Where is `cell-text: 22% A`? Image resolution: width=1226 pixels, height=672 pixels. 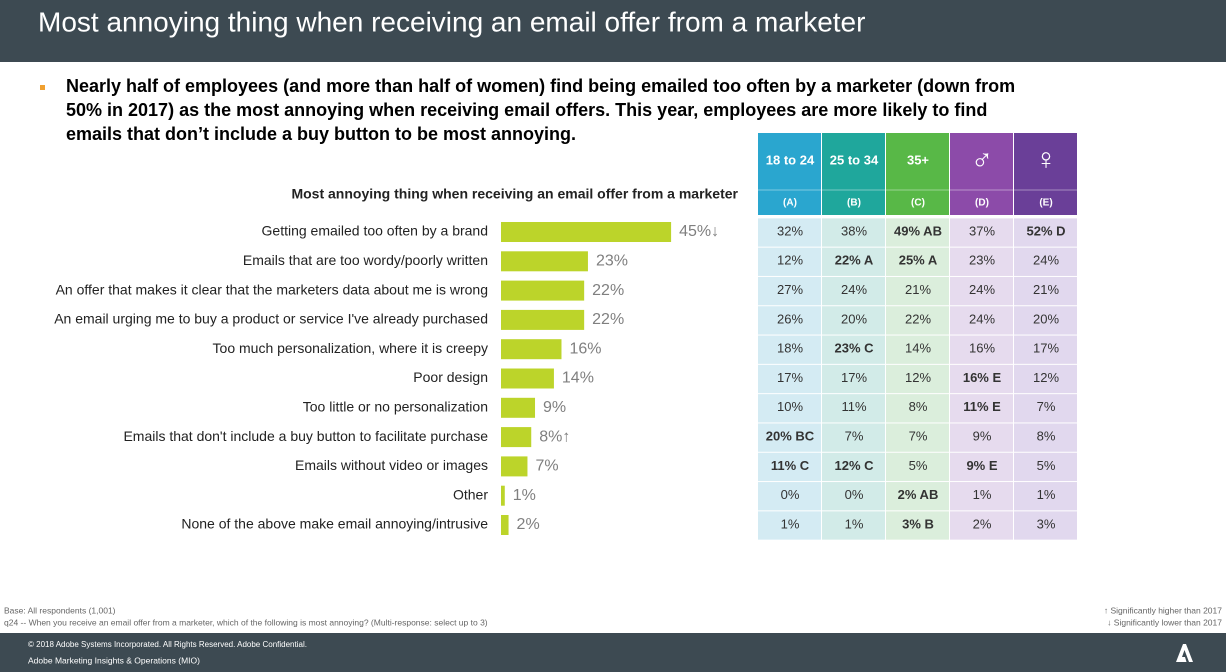 cell-text: 22% A is located at coordinates (854, 260).